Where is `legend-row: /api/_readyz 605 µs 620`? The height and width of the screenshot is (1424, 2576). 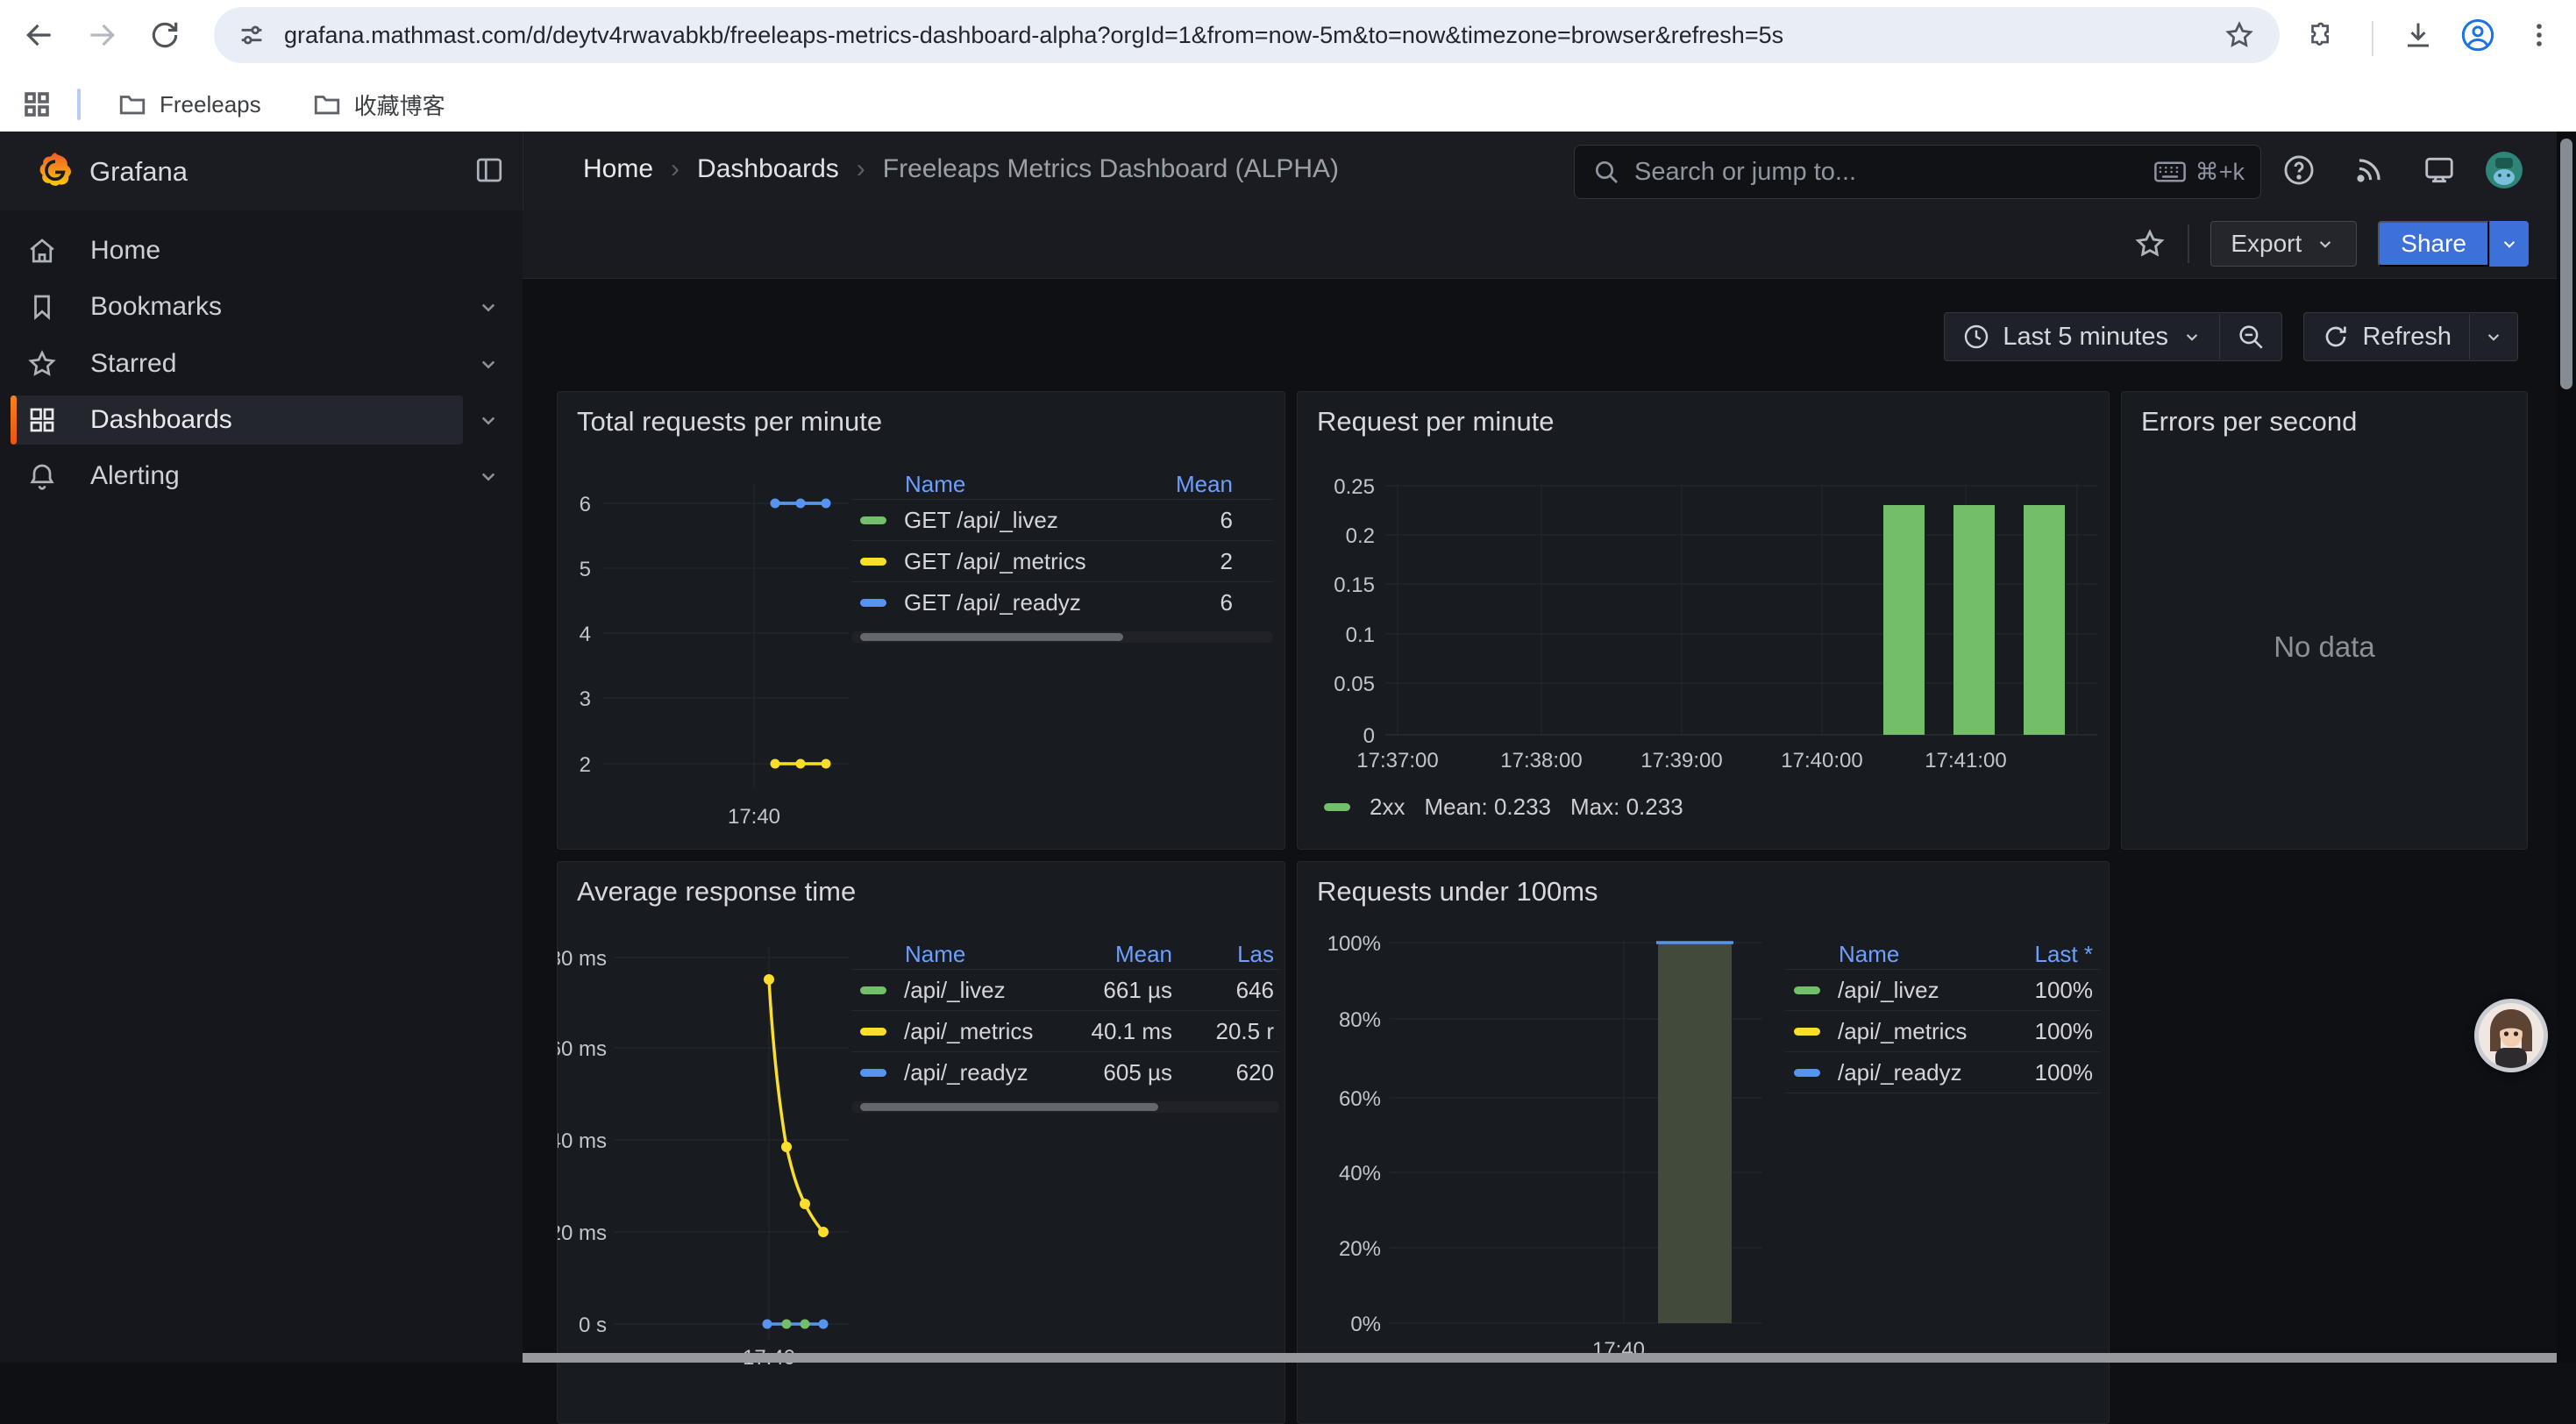 legend-row: /api/_readyz 605 µs 620 is located at coordinates (1065, 1072).